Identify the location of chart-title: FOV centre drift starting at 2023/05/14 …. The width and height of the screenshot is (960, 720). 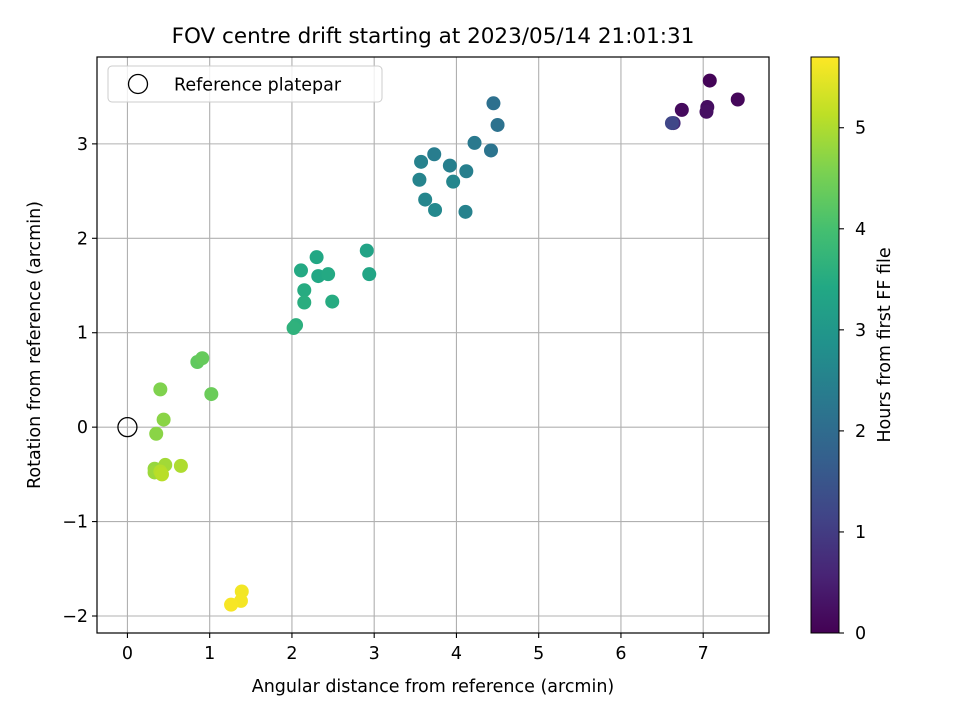
(433, 36).